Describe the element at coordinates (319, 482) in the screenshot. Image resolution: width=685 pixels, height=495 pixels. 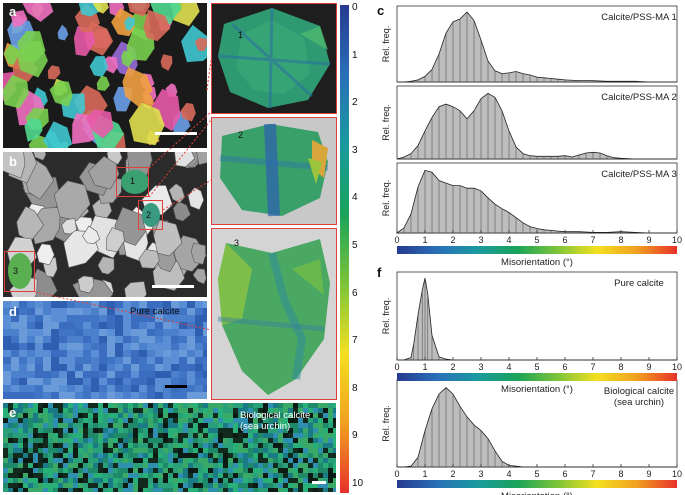
I see `panel-e-scalebar` at that location.